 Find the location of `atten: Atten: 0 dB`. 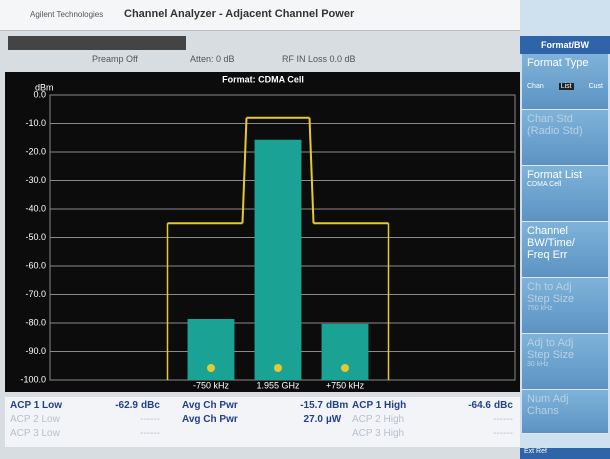

atten: Atten: 0 dB is located at coordinates (212, 59).